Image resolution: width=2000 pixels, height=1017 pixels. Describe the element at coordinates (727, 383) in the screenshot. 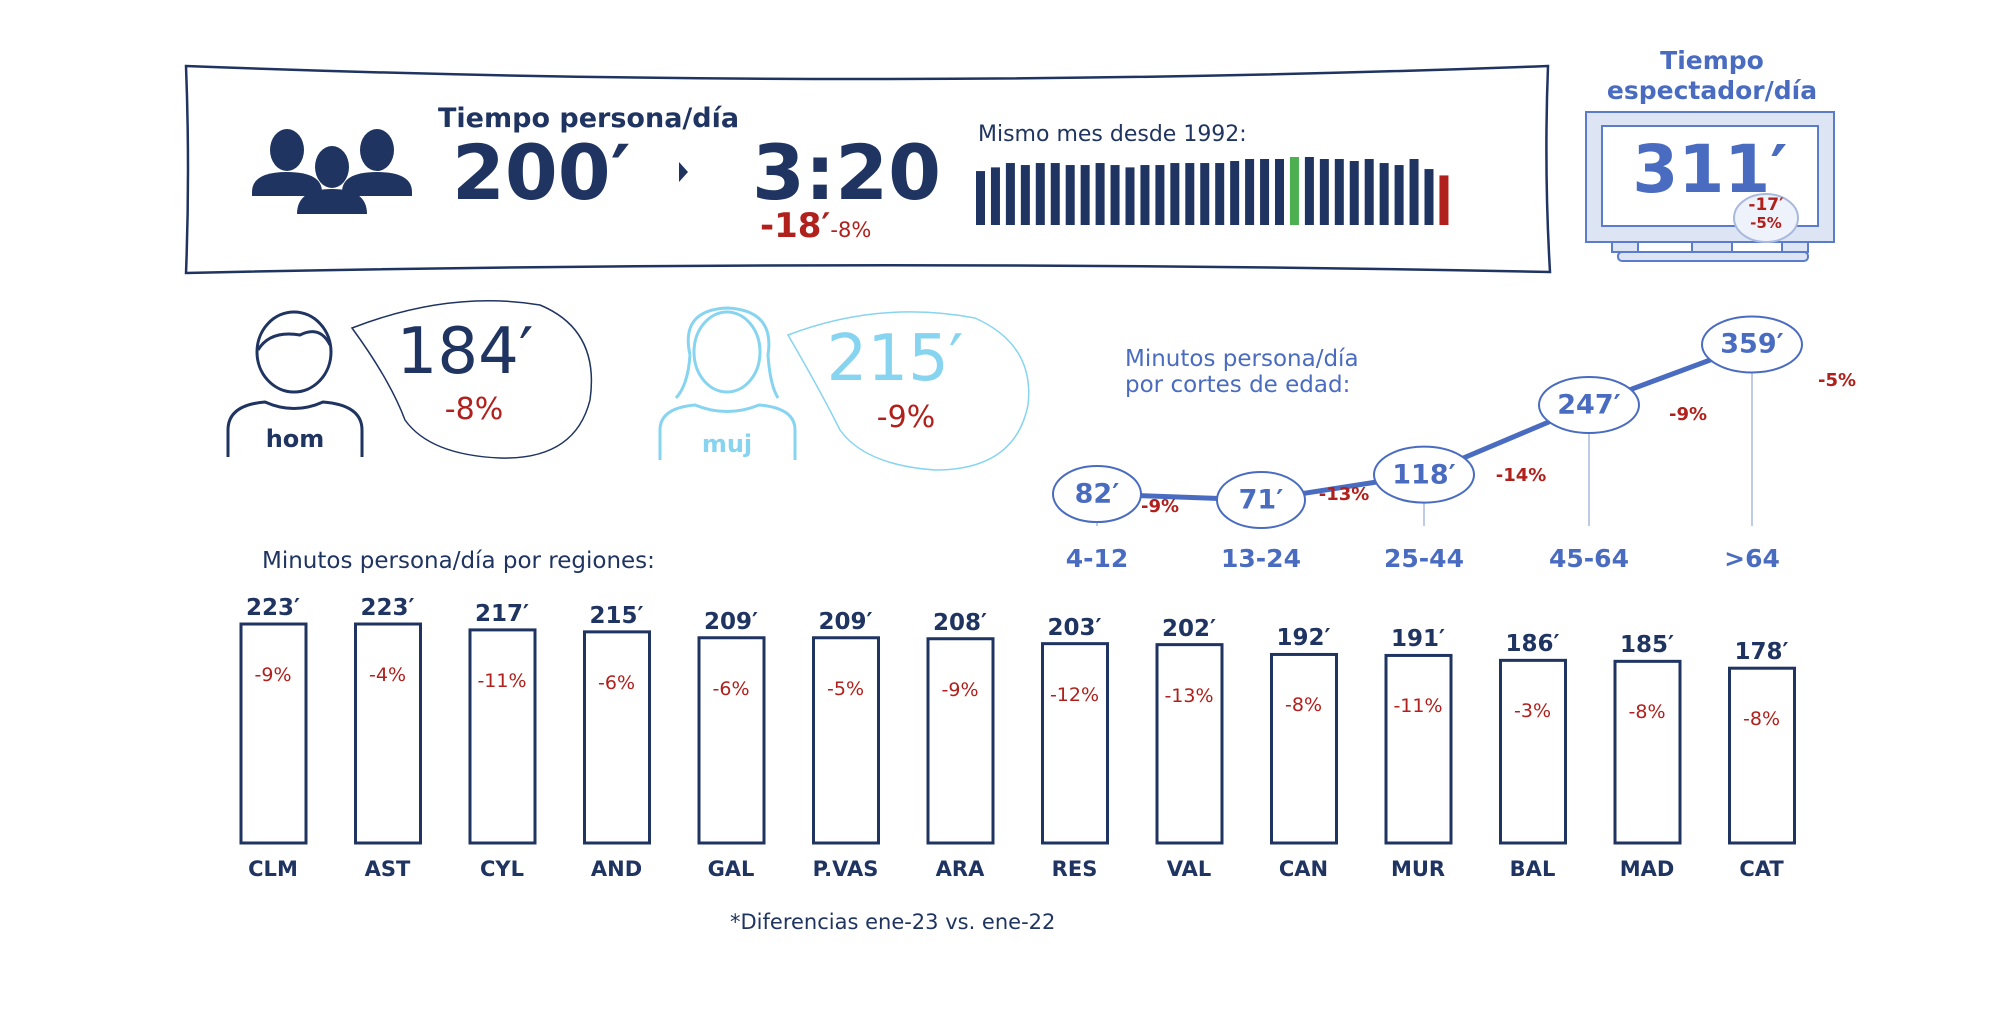

I see `woman-icon` at that location.